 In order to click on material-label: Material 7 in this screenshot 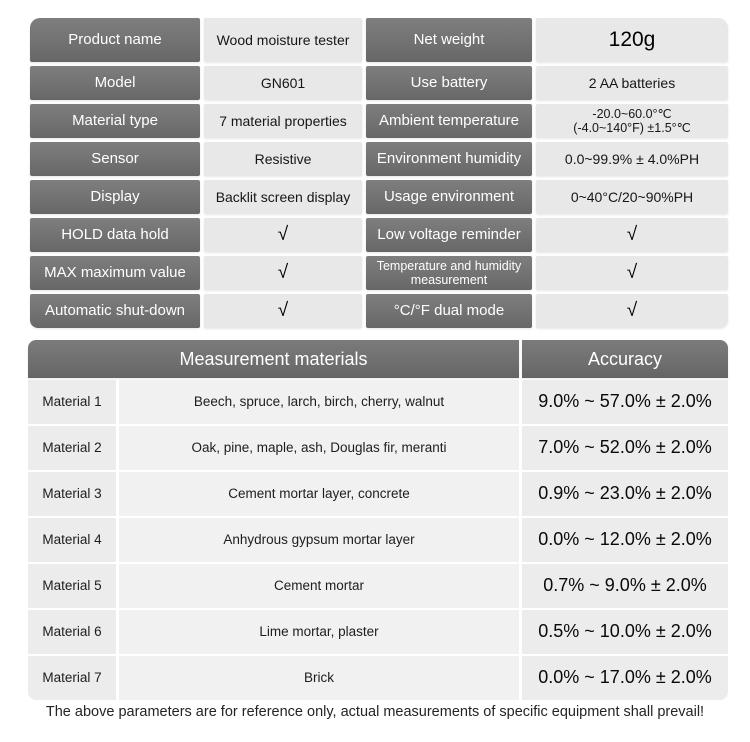, I will do `click(72, 678)`.